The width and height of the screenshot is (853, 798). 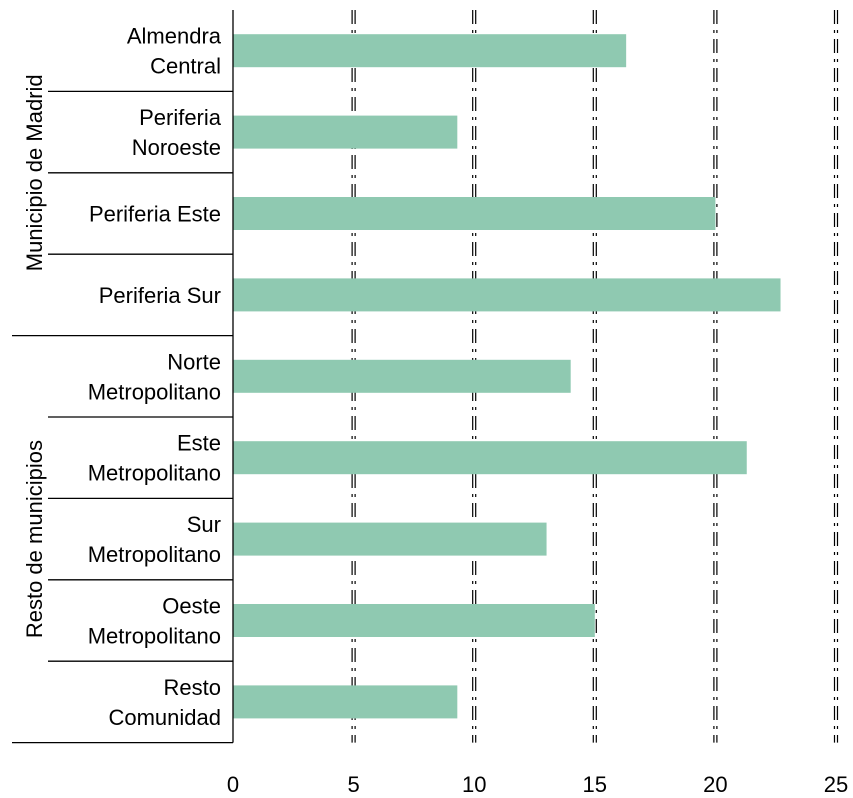 I want to click on group-label: Resto de municipios, so click(x=34, y=539).